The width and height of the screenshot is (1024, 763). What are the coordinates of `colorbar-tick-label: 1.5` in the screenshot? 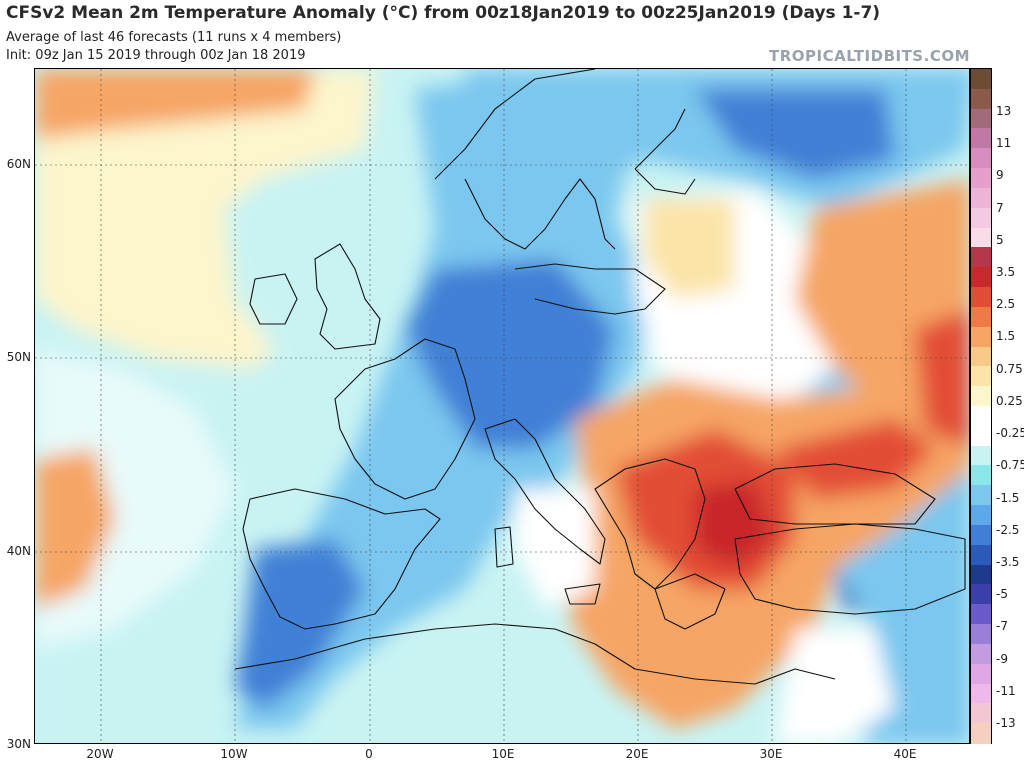 It's located at (1006, 336).